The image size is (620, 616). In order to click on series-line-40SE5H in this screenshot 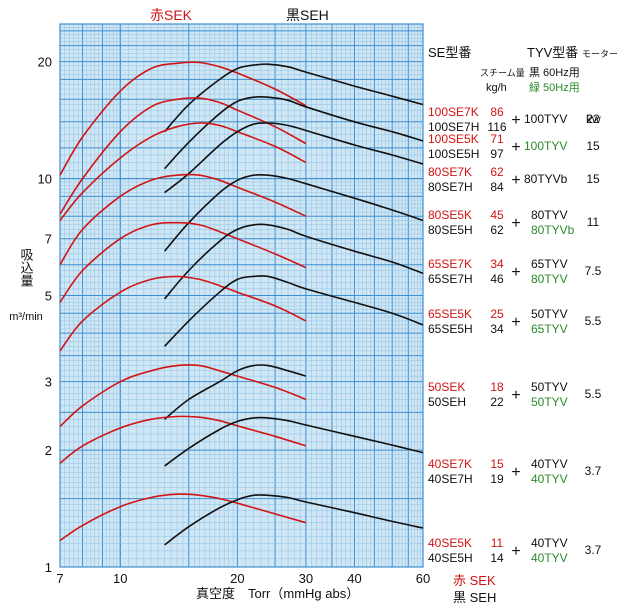, I will do `click(294, 520)`.